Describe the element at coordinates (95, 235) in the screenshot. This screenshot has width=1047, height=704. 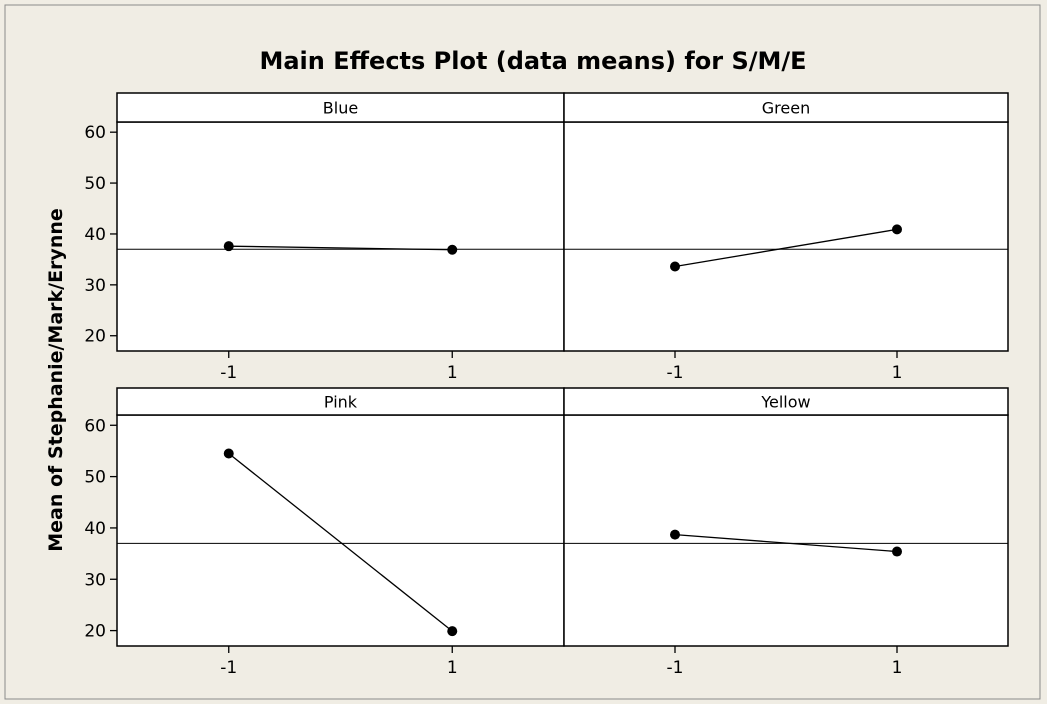
I see `y-tick-label-blue-40: 40` at that location.